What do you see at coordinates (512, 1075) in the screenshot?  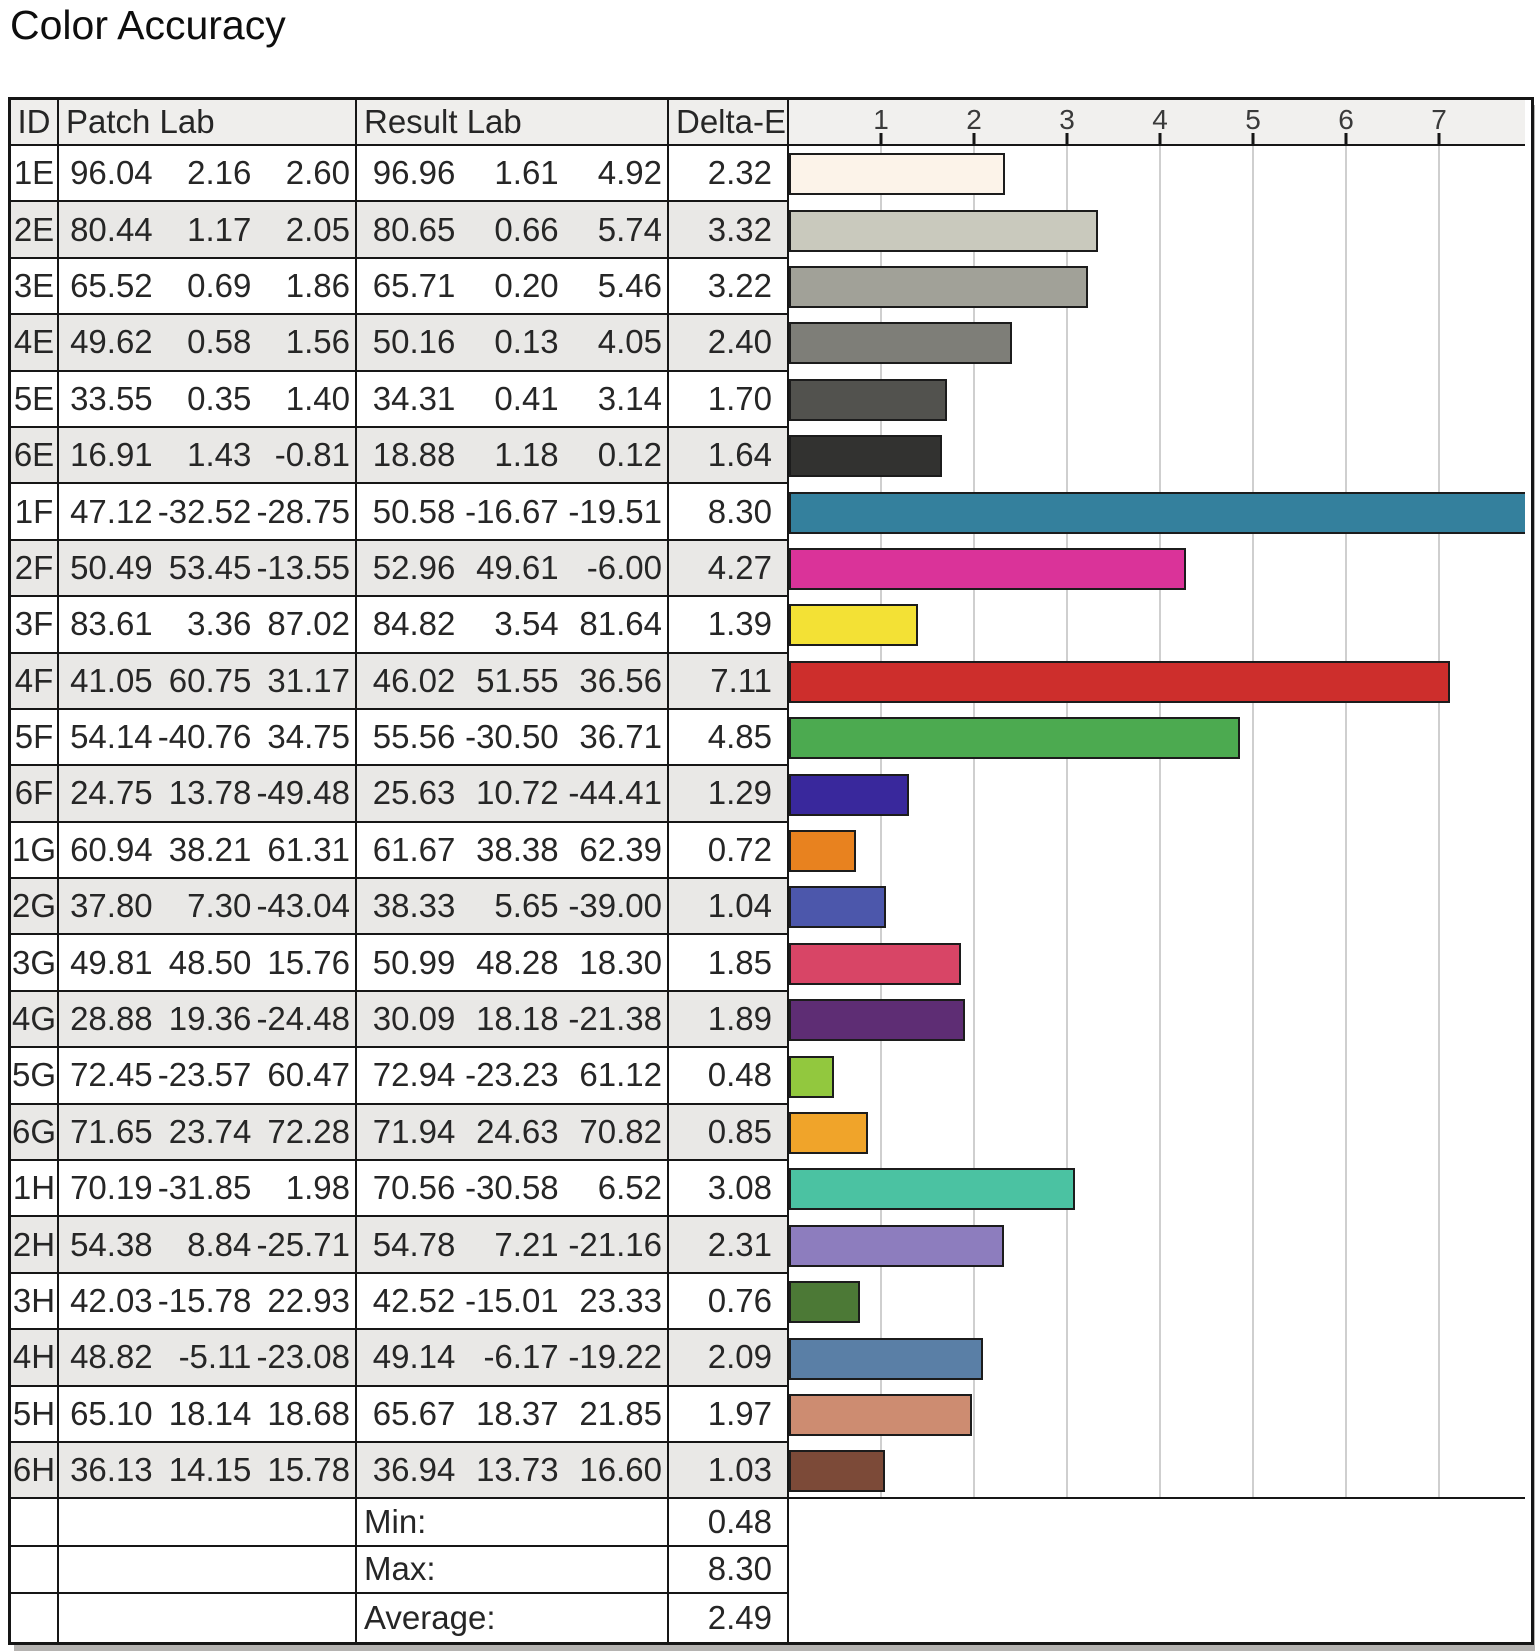 I see `lab-value: -23.23` at bounding box center [512, 1075].